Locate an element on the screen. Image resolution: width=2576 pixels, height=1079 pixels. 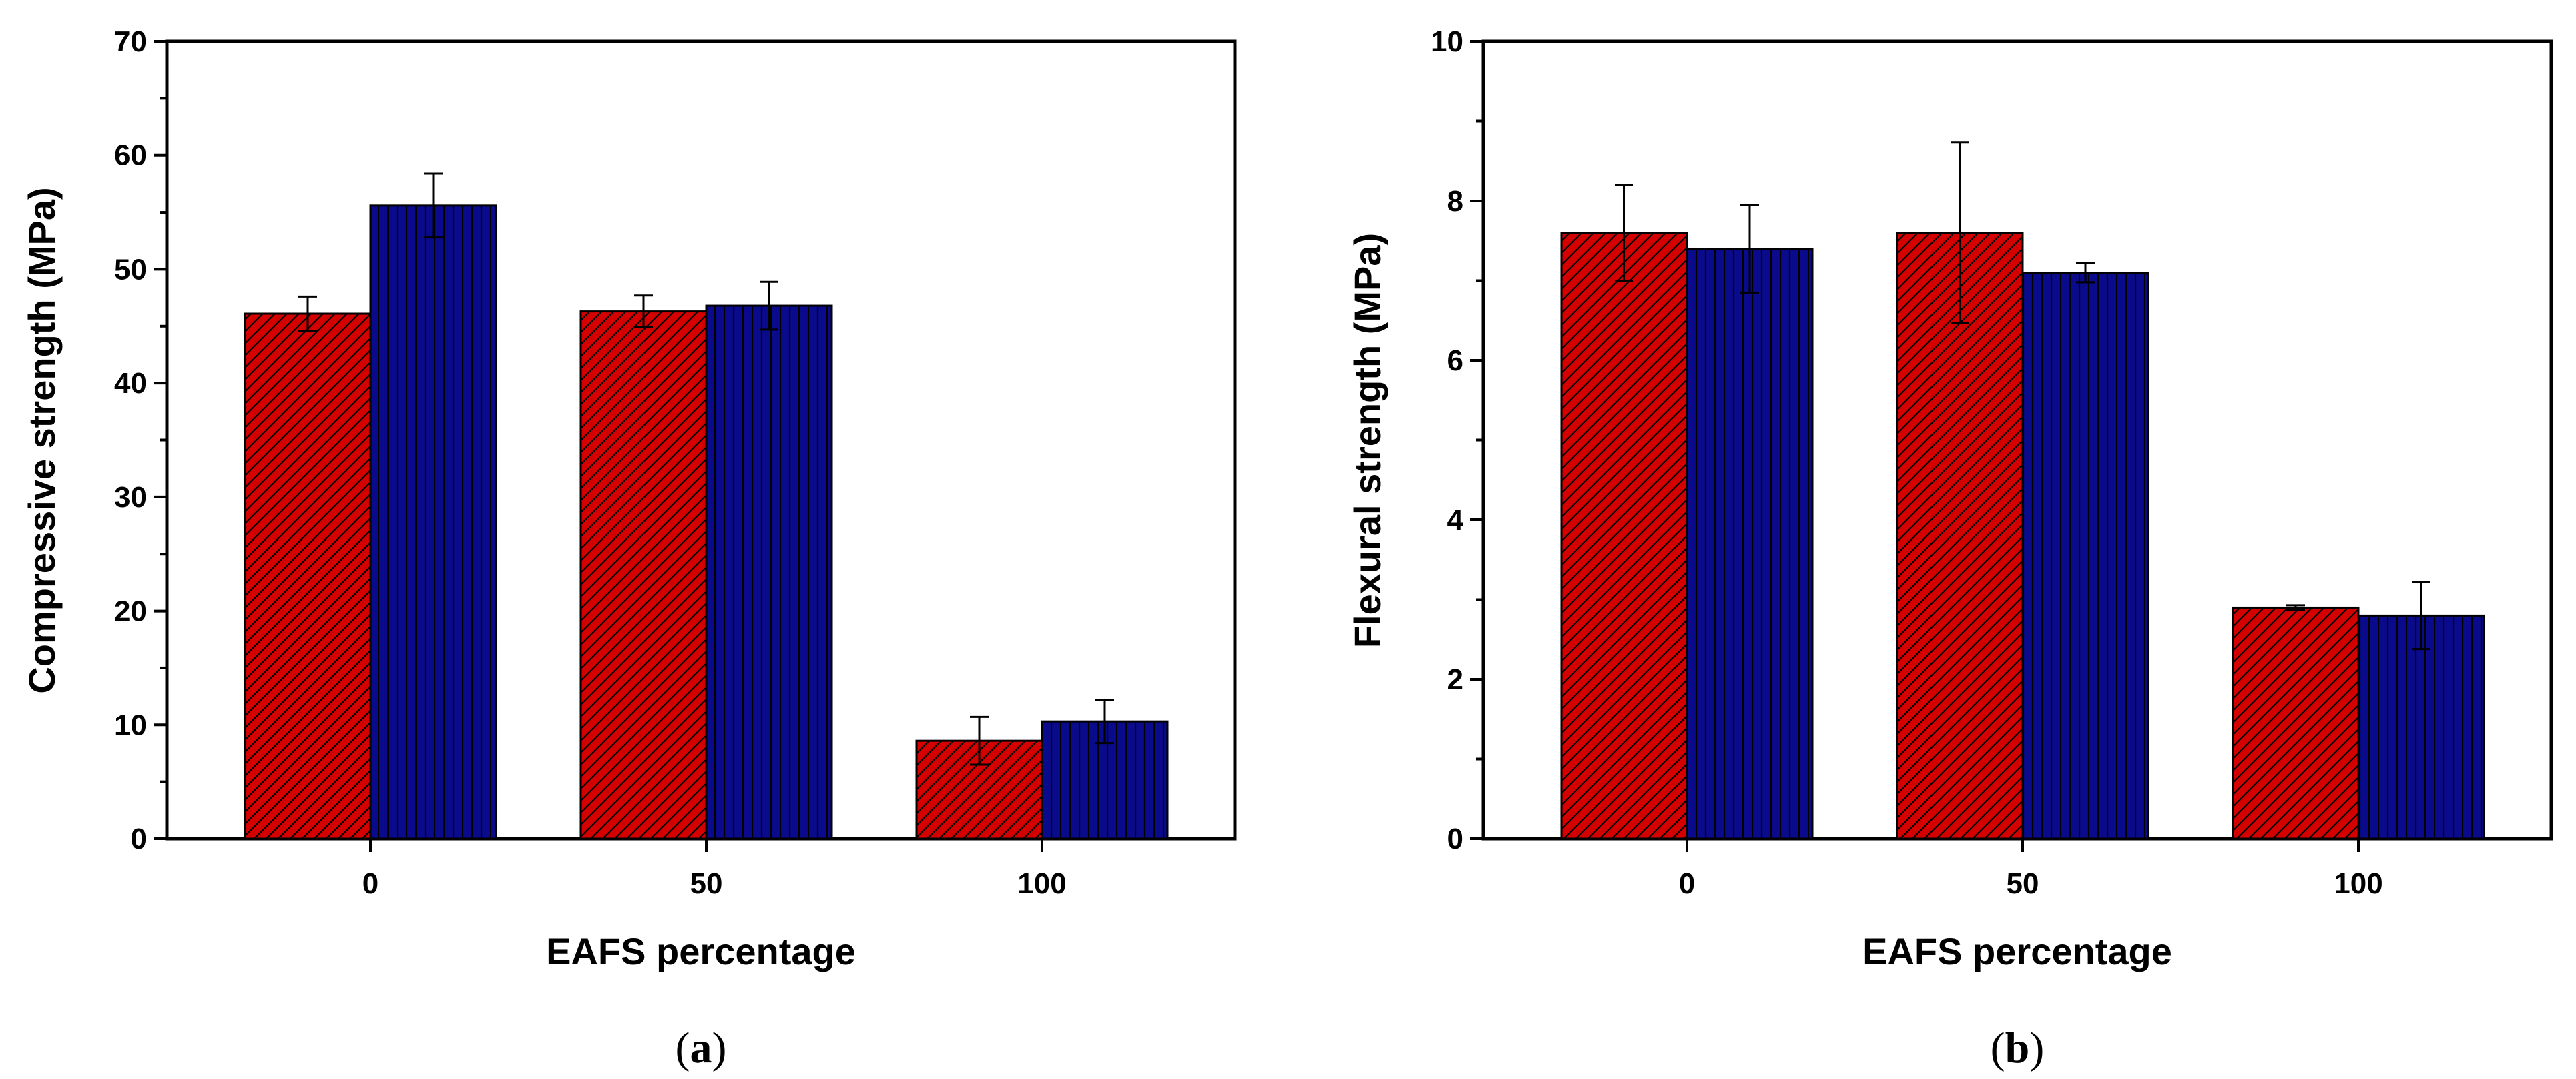
y-tick-label: 4 is located at coordinates (1455, 520).